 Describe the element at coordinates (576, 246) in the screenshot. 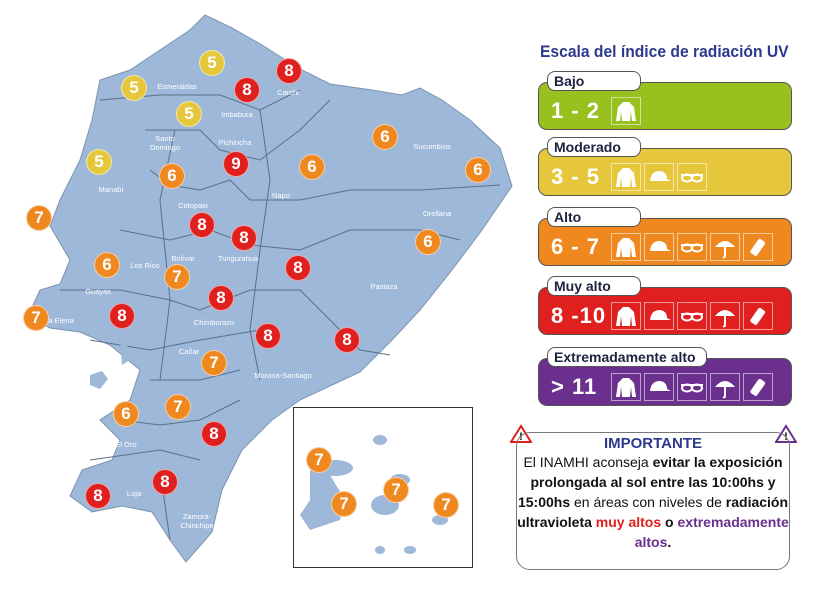

I see `level-range: 6 - 7` at that location.